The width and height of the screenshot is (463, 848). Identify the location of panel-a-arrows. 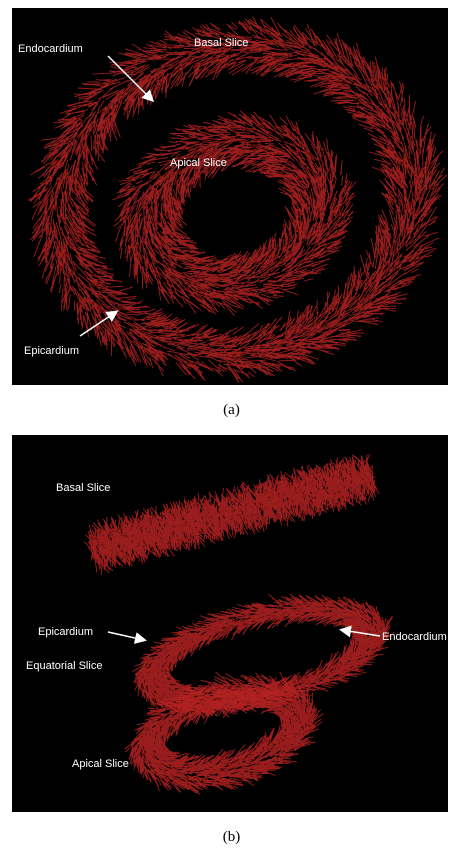
(117, 196).